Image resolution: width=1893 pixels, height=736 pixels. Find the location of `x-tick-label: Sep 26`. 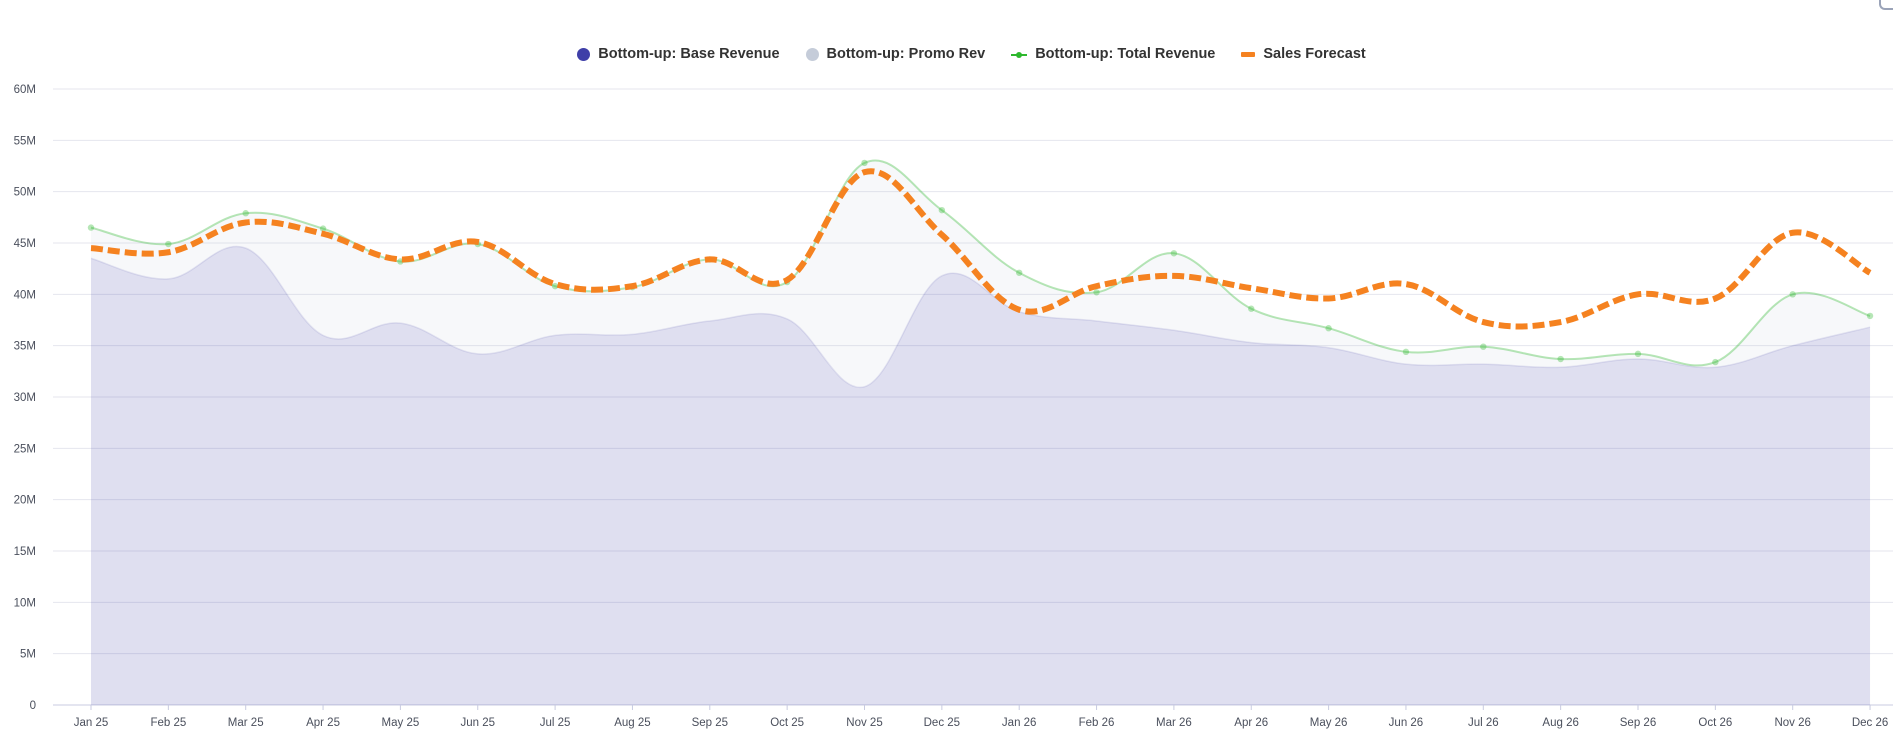

x-tick-label: Sep 26 is located at coordinates (1638, 723).